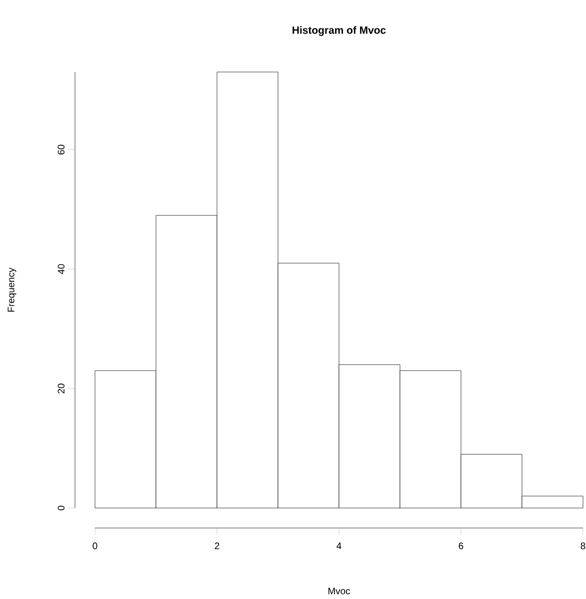  What do you see at coordinates (583, 546) in the screenshot?
I see `x-tick-label: 8` at bounding box center [583, 546].